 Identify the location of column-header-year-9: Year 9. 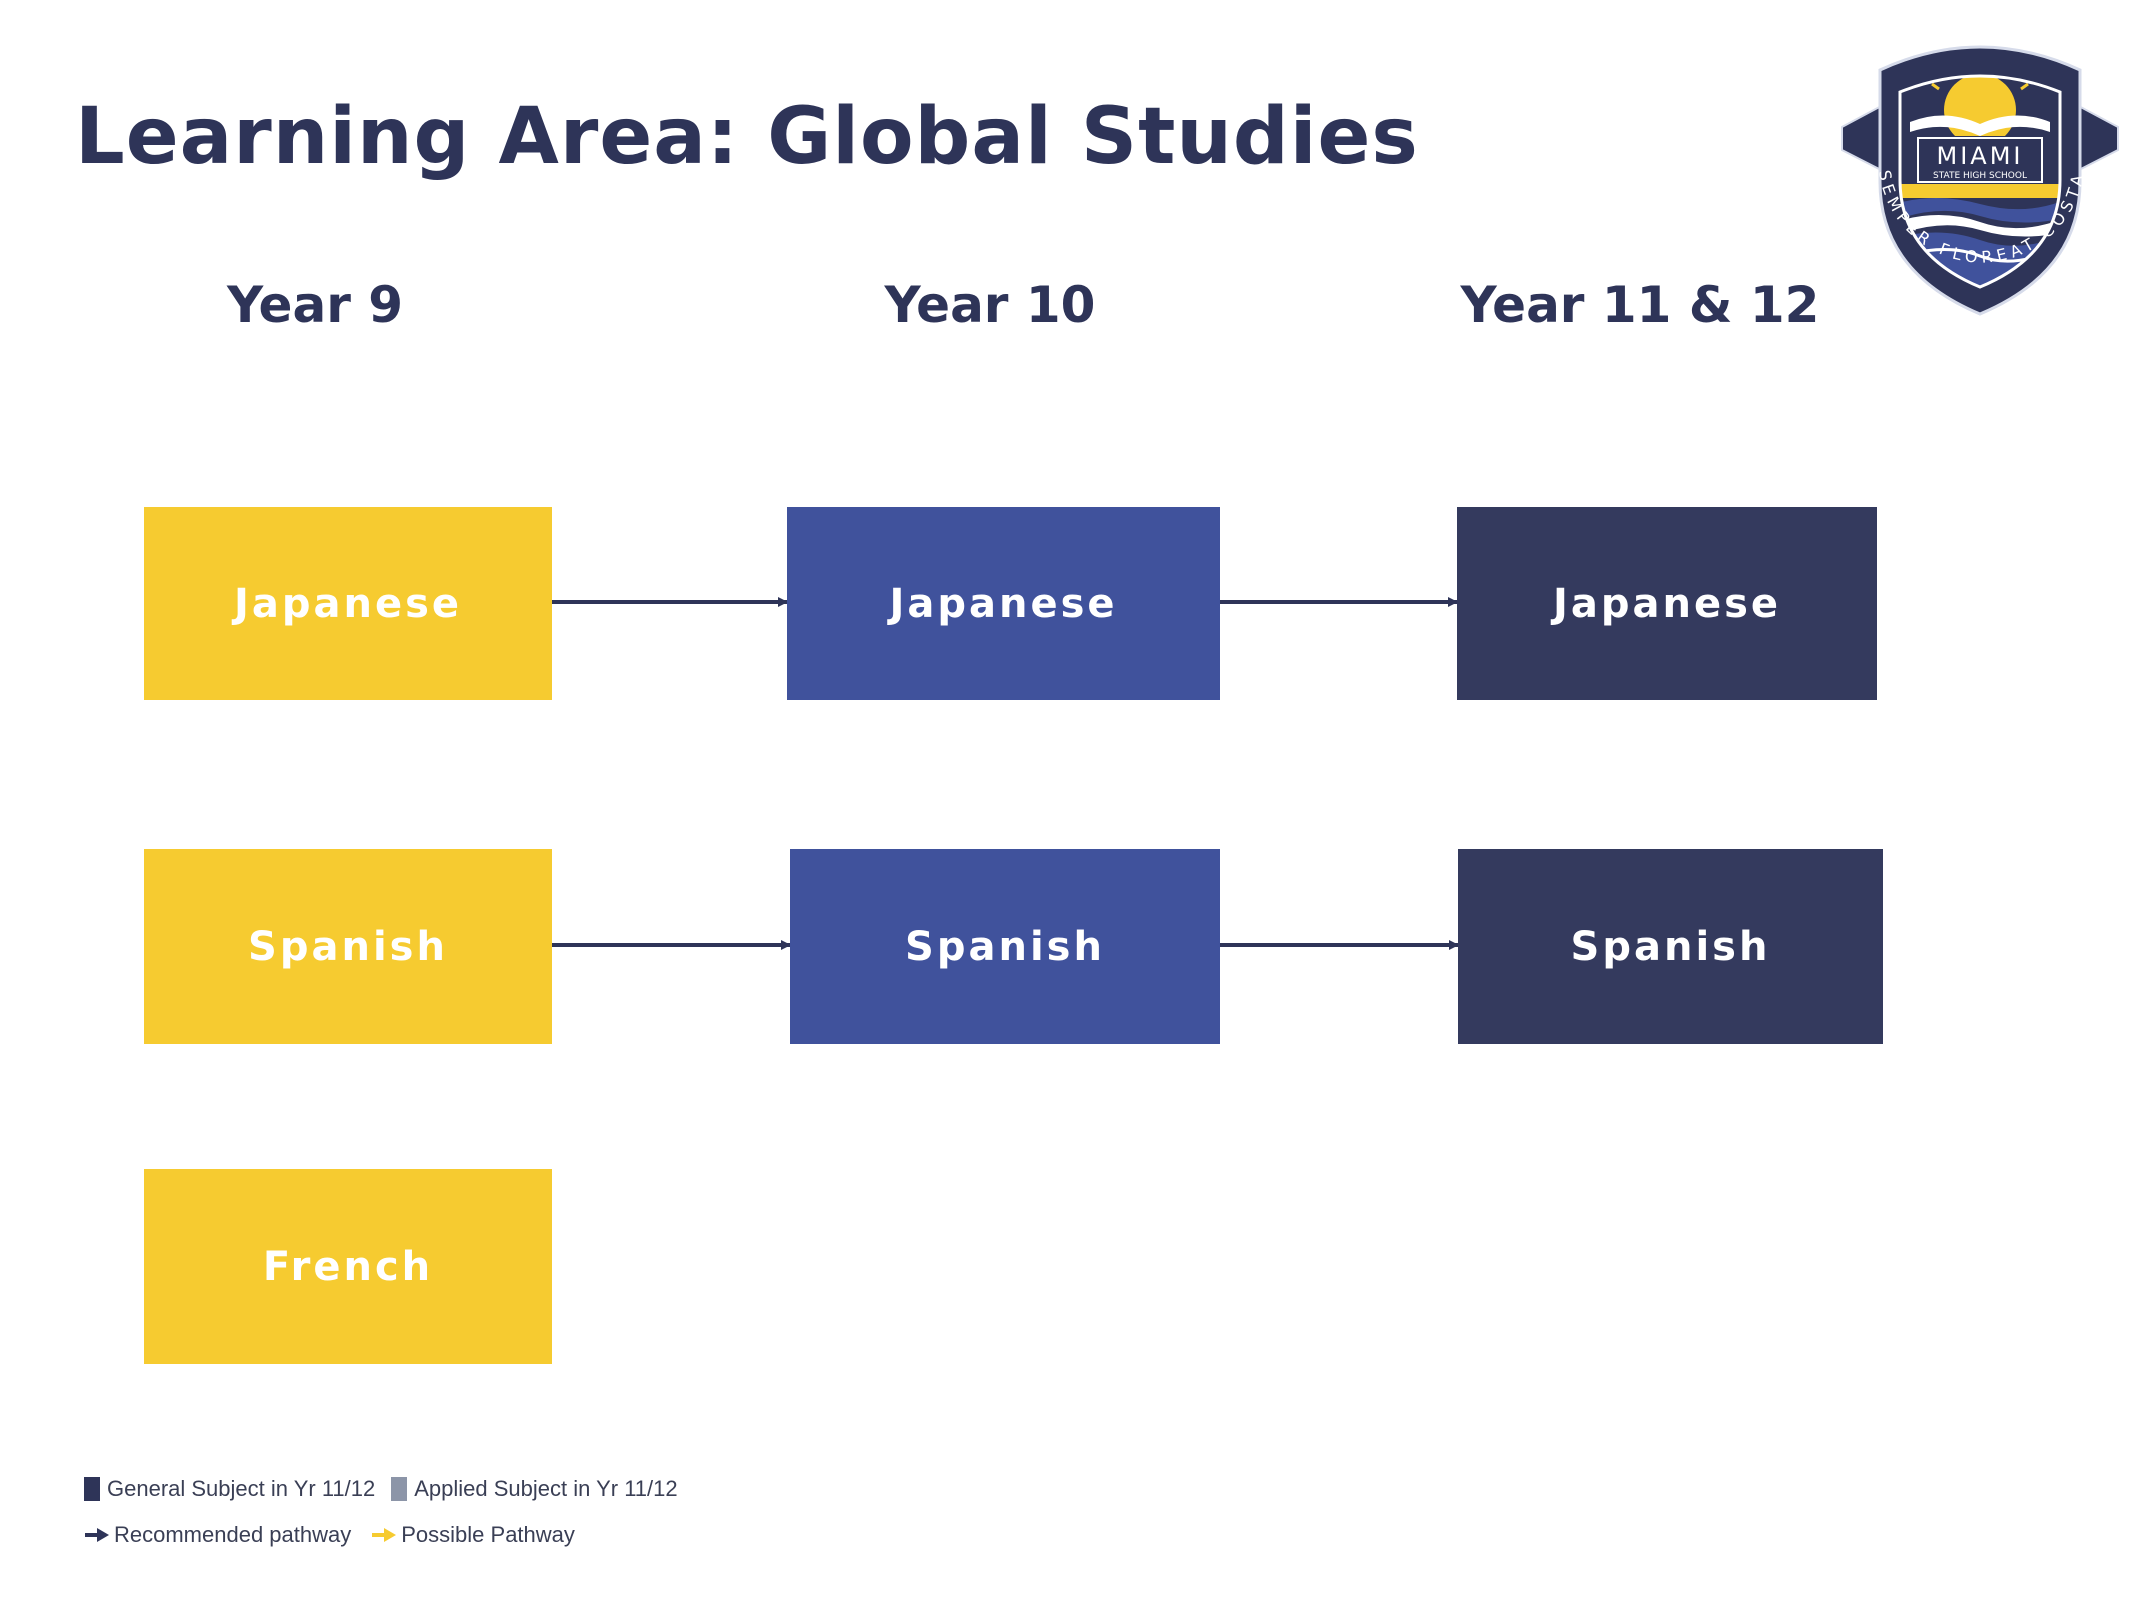
(315, 305).